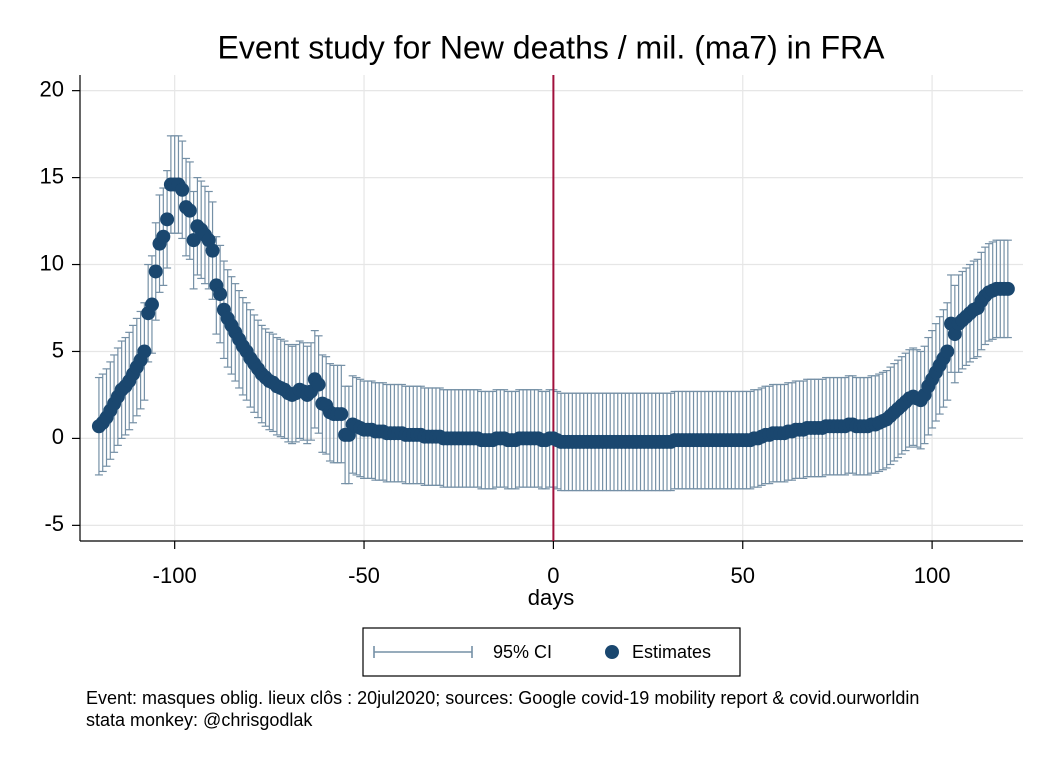  What do you see at coordinates (364, 575) in the screenshot?
I see `x-tick-label: -50` at bounding box center [364, 575].